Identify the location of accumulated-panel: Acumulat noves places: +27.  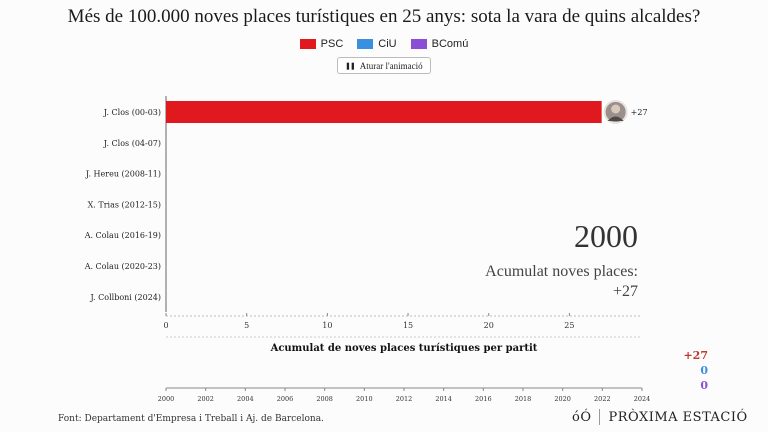
(561, 282).